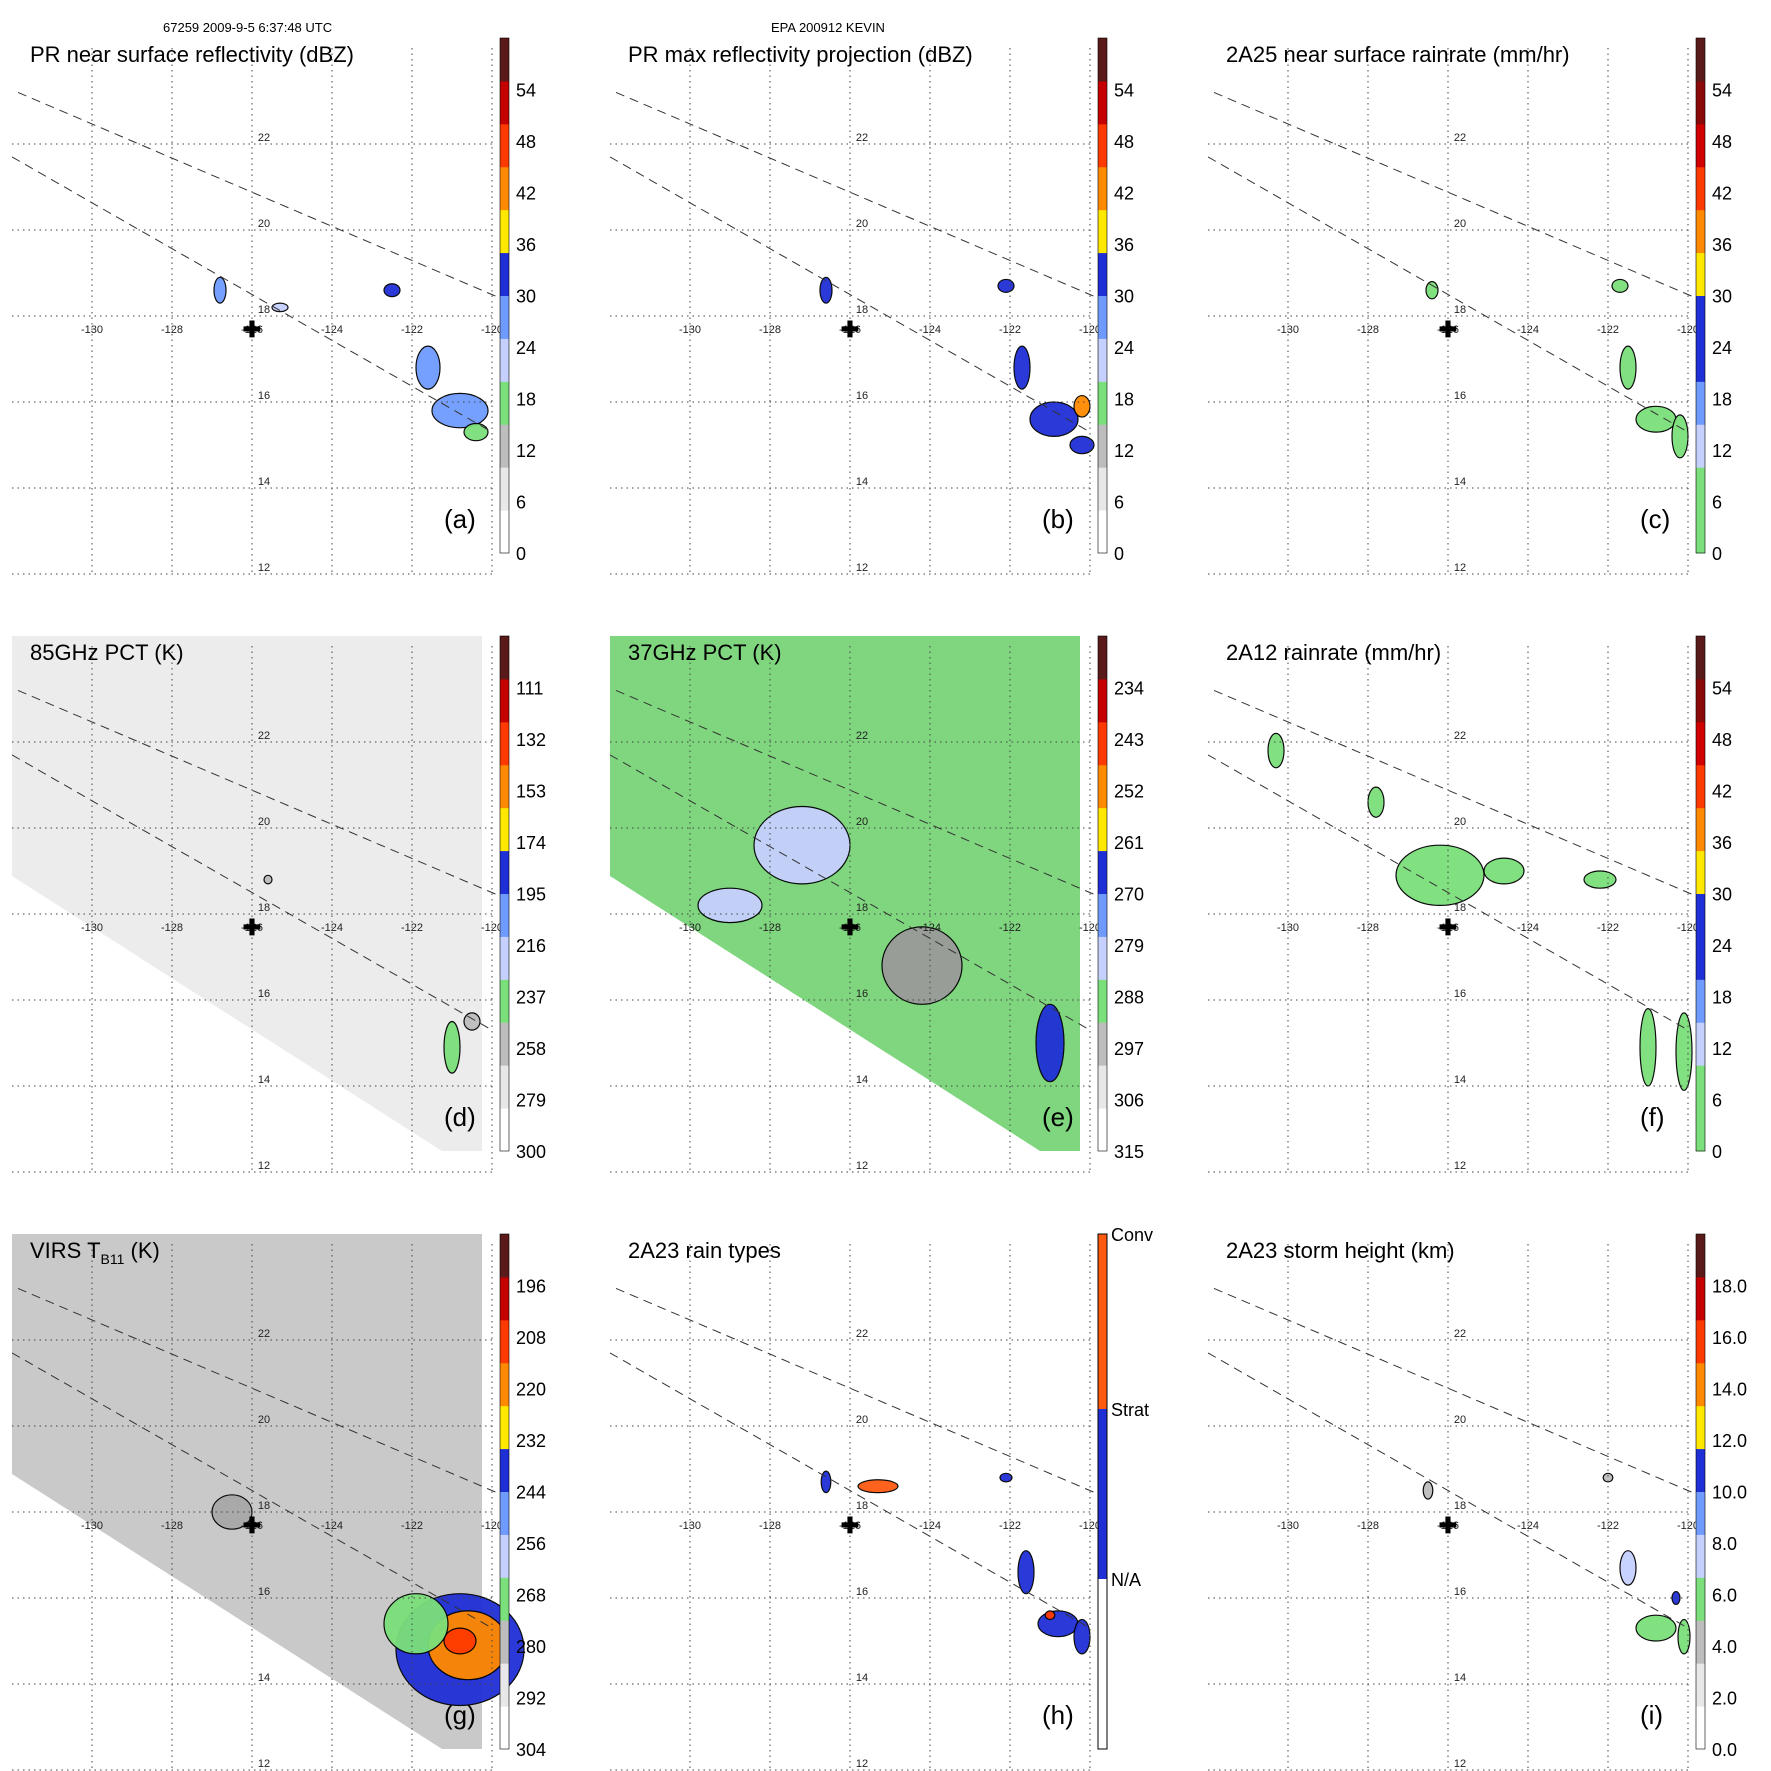 The image size is (1771, 1771). Describe the element at coordinates (1132, 1235) in the screenshot. I see `colorbar-tick-label: Conv` at that location.